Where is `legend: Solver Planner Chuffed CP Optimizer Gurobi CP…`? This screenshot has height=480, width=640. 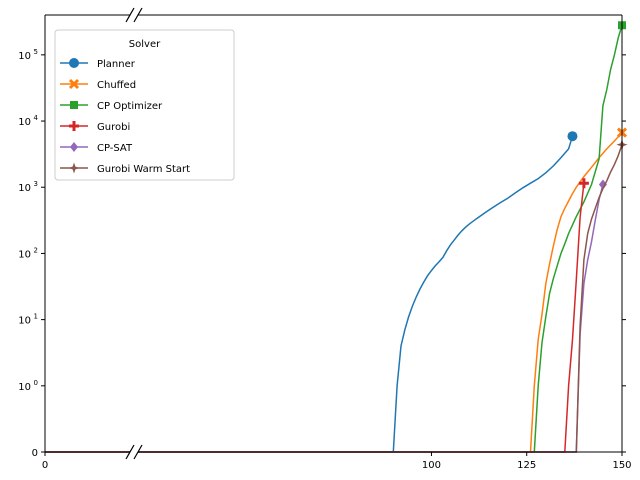
legend: Solver Planner Chuffed CP Optimizer Gurobi CP… is located at coordinates (144, 105).